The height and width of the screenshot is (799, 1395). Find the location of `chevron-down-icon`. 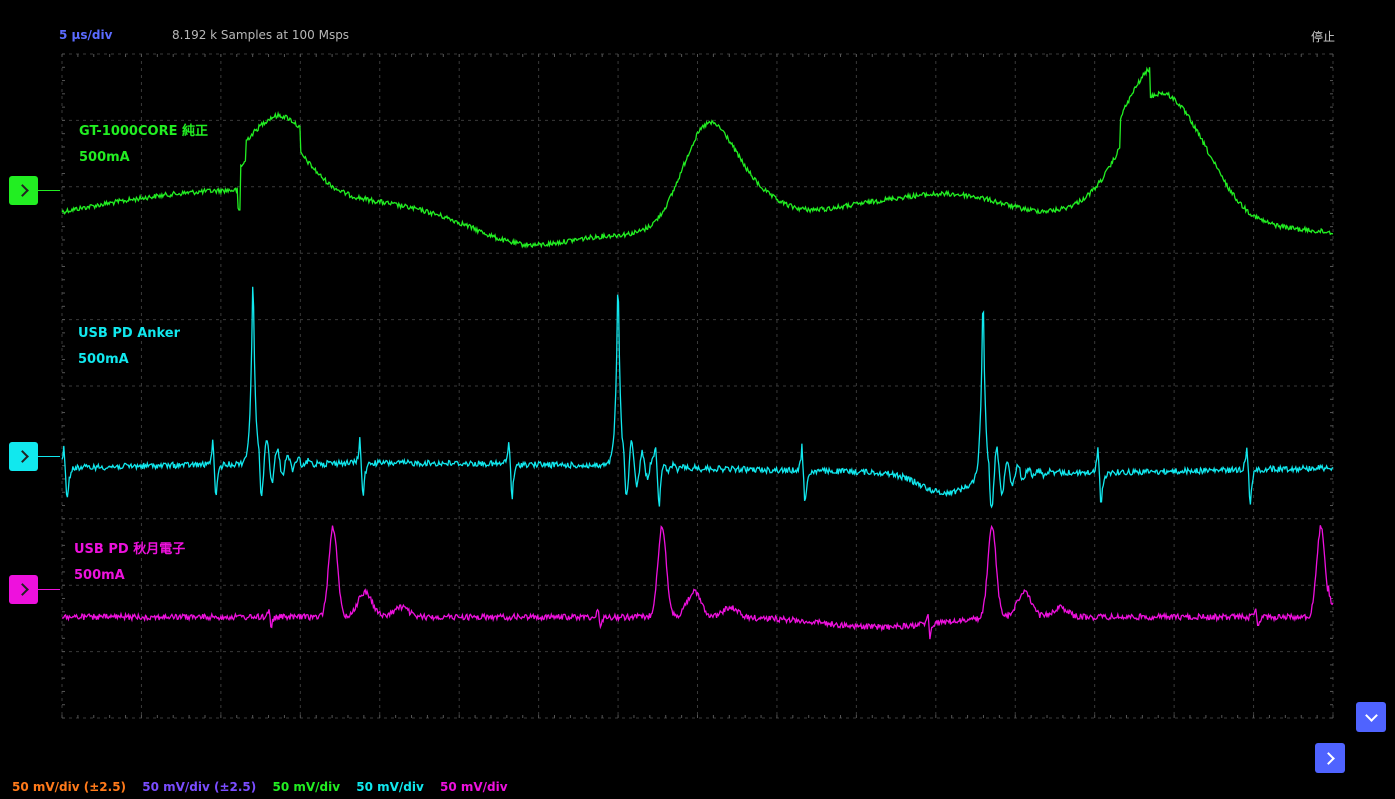

chevron-down-icon is located at coordinates (1371, 715).